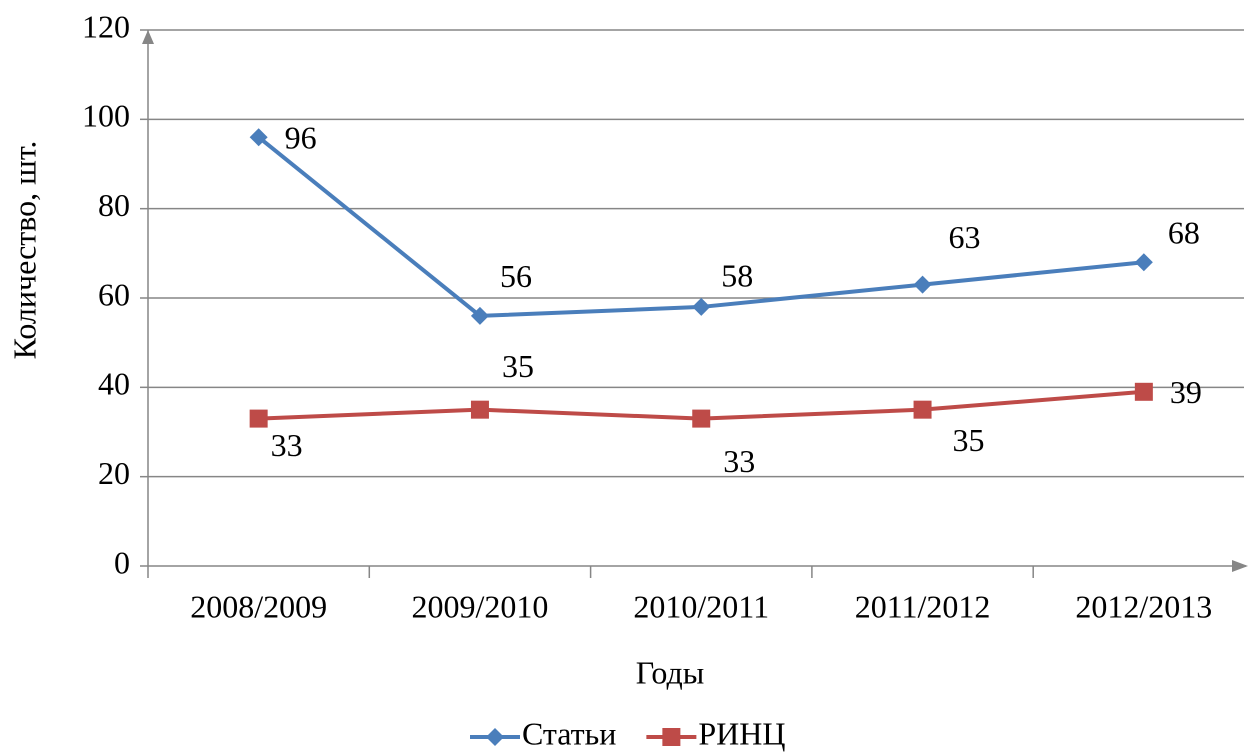 The width and height of the screenshot is (1250, 753). What do you see at coordinates (148, 37) in the screenshot?
I see `y-axis-arrow` at bounding box center [148, 37].